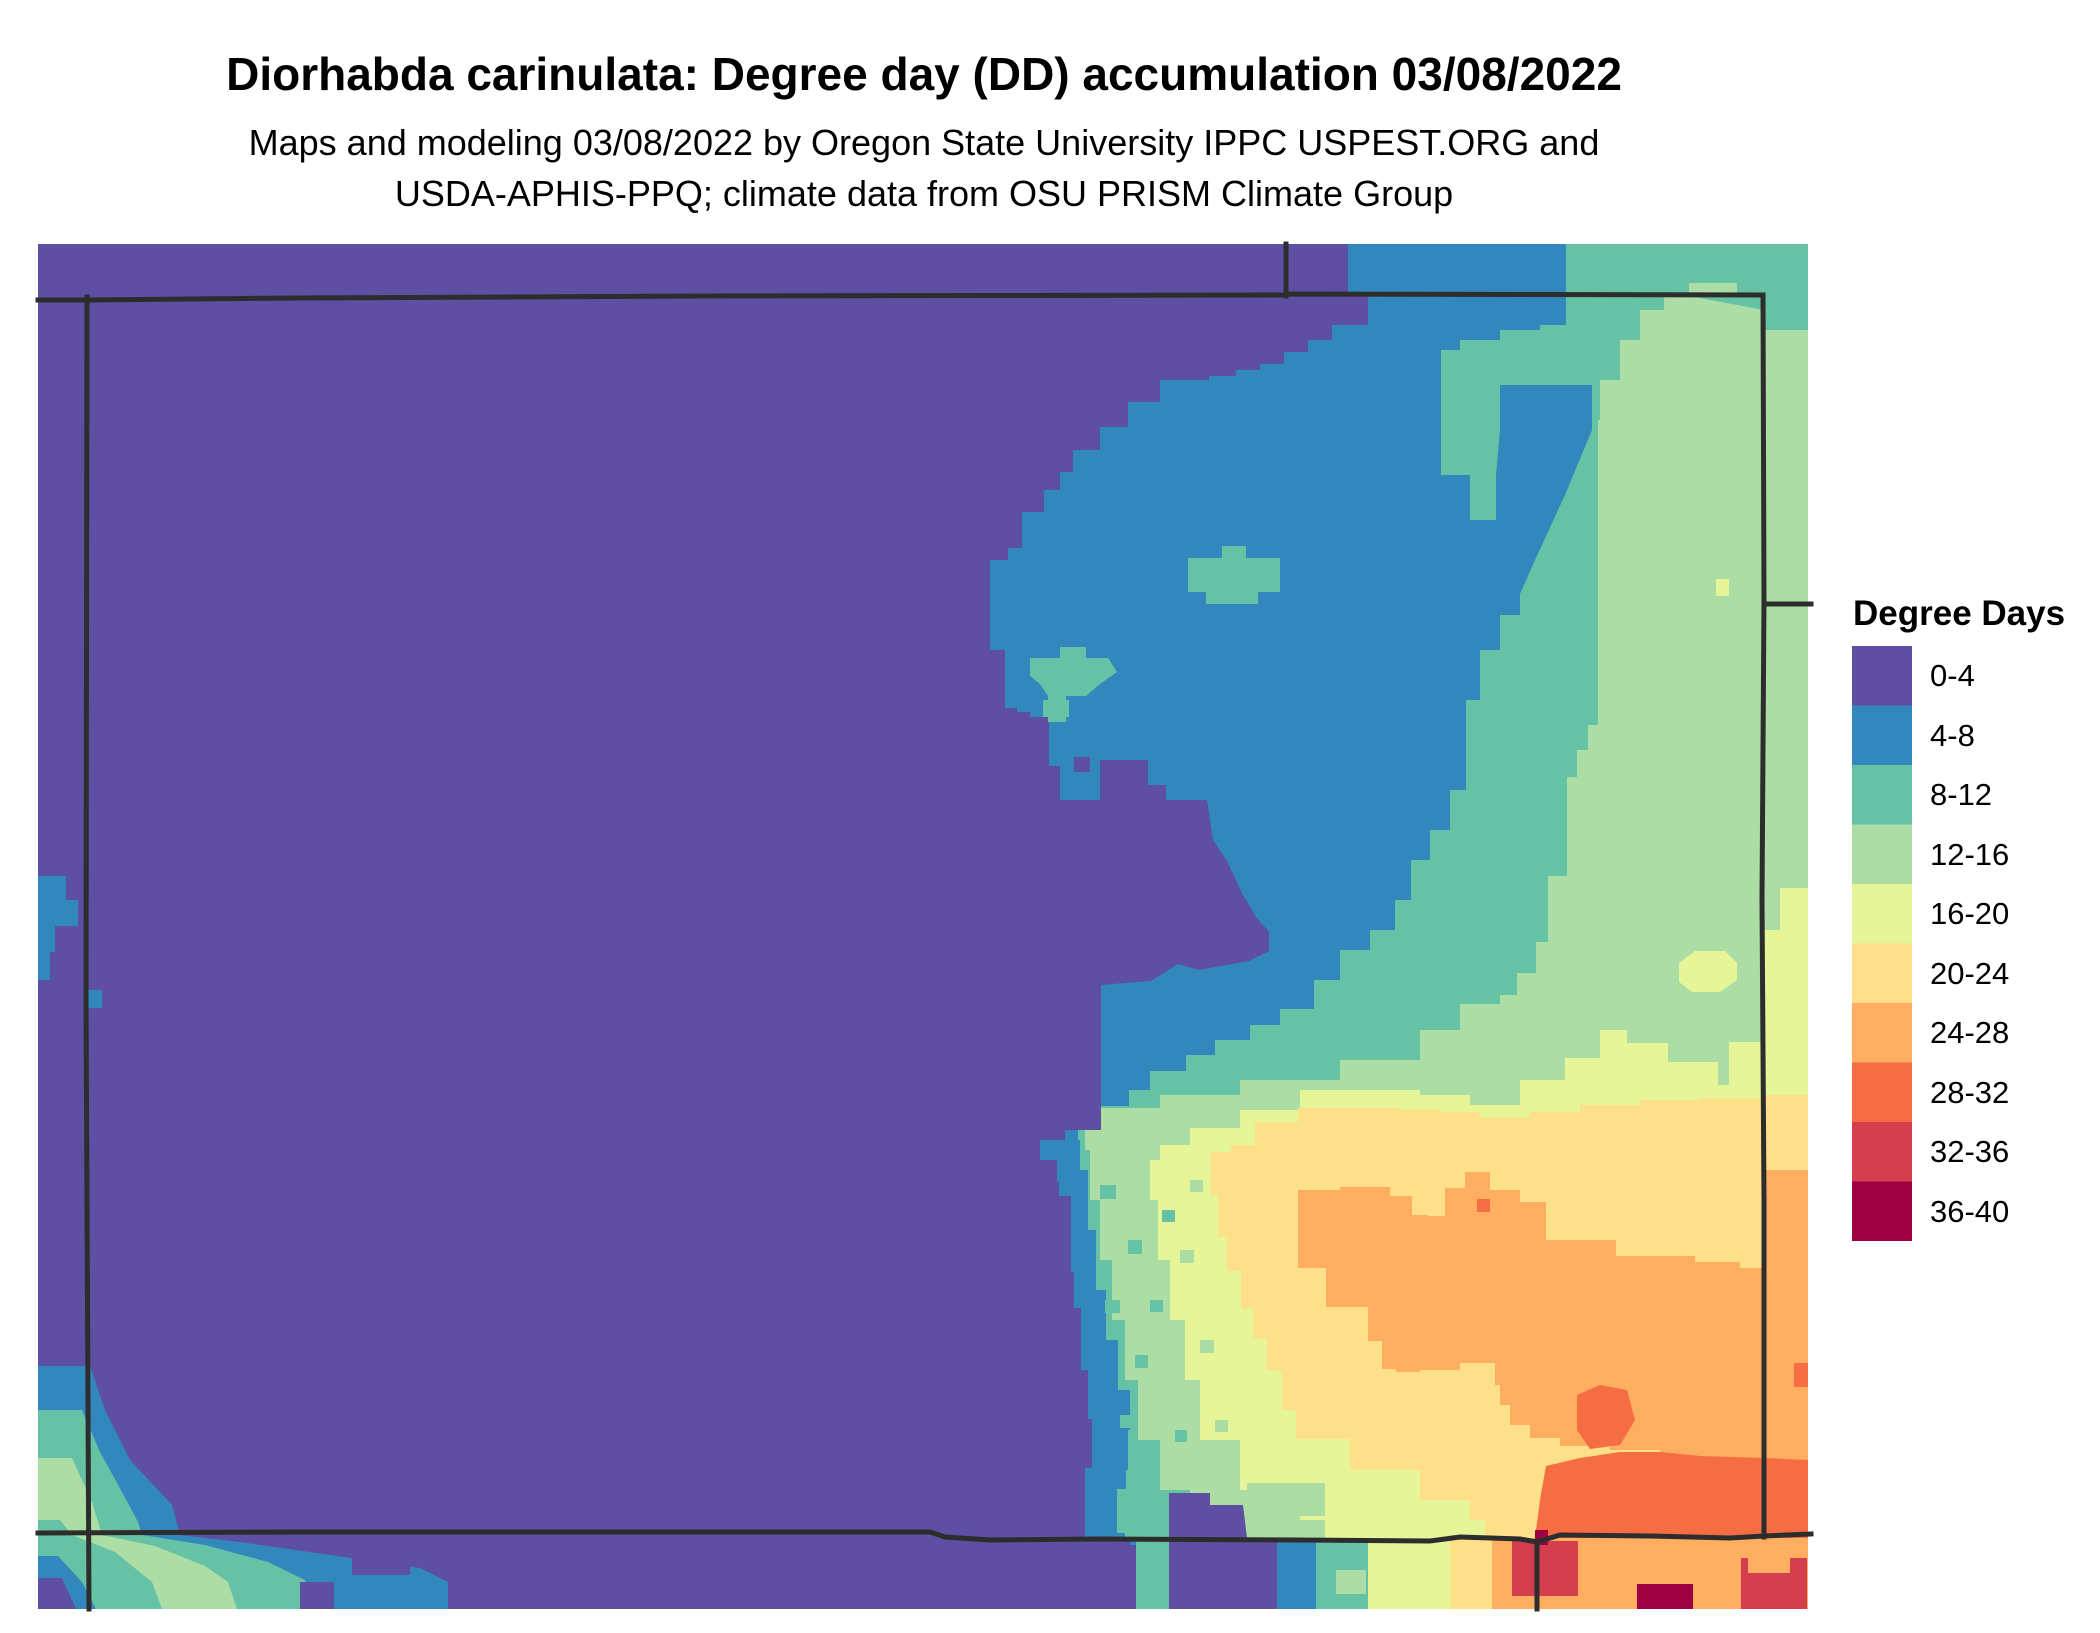  What do you see at coordinates (1969, 1092) in the screenshot?
I see `svg-text: 28-32` at bounding box center [1969, 1092].